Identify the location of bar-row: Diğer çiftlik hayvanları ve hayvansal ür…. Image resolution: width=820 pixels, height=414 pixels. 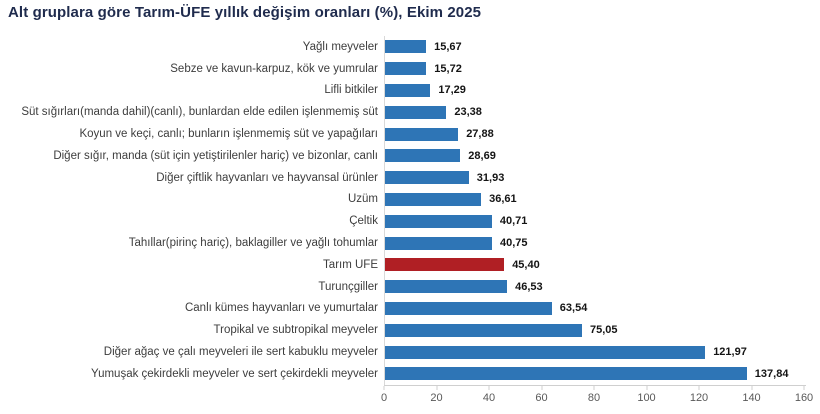
(410, 177).